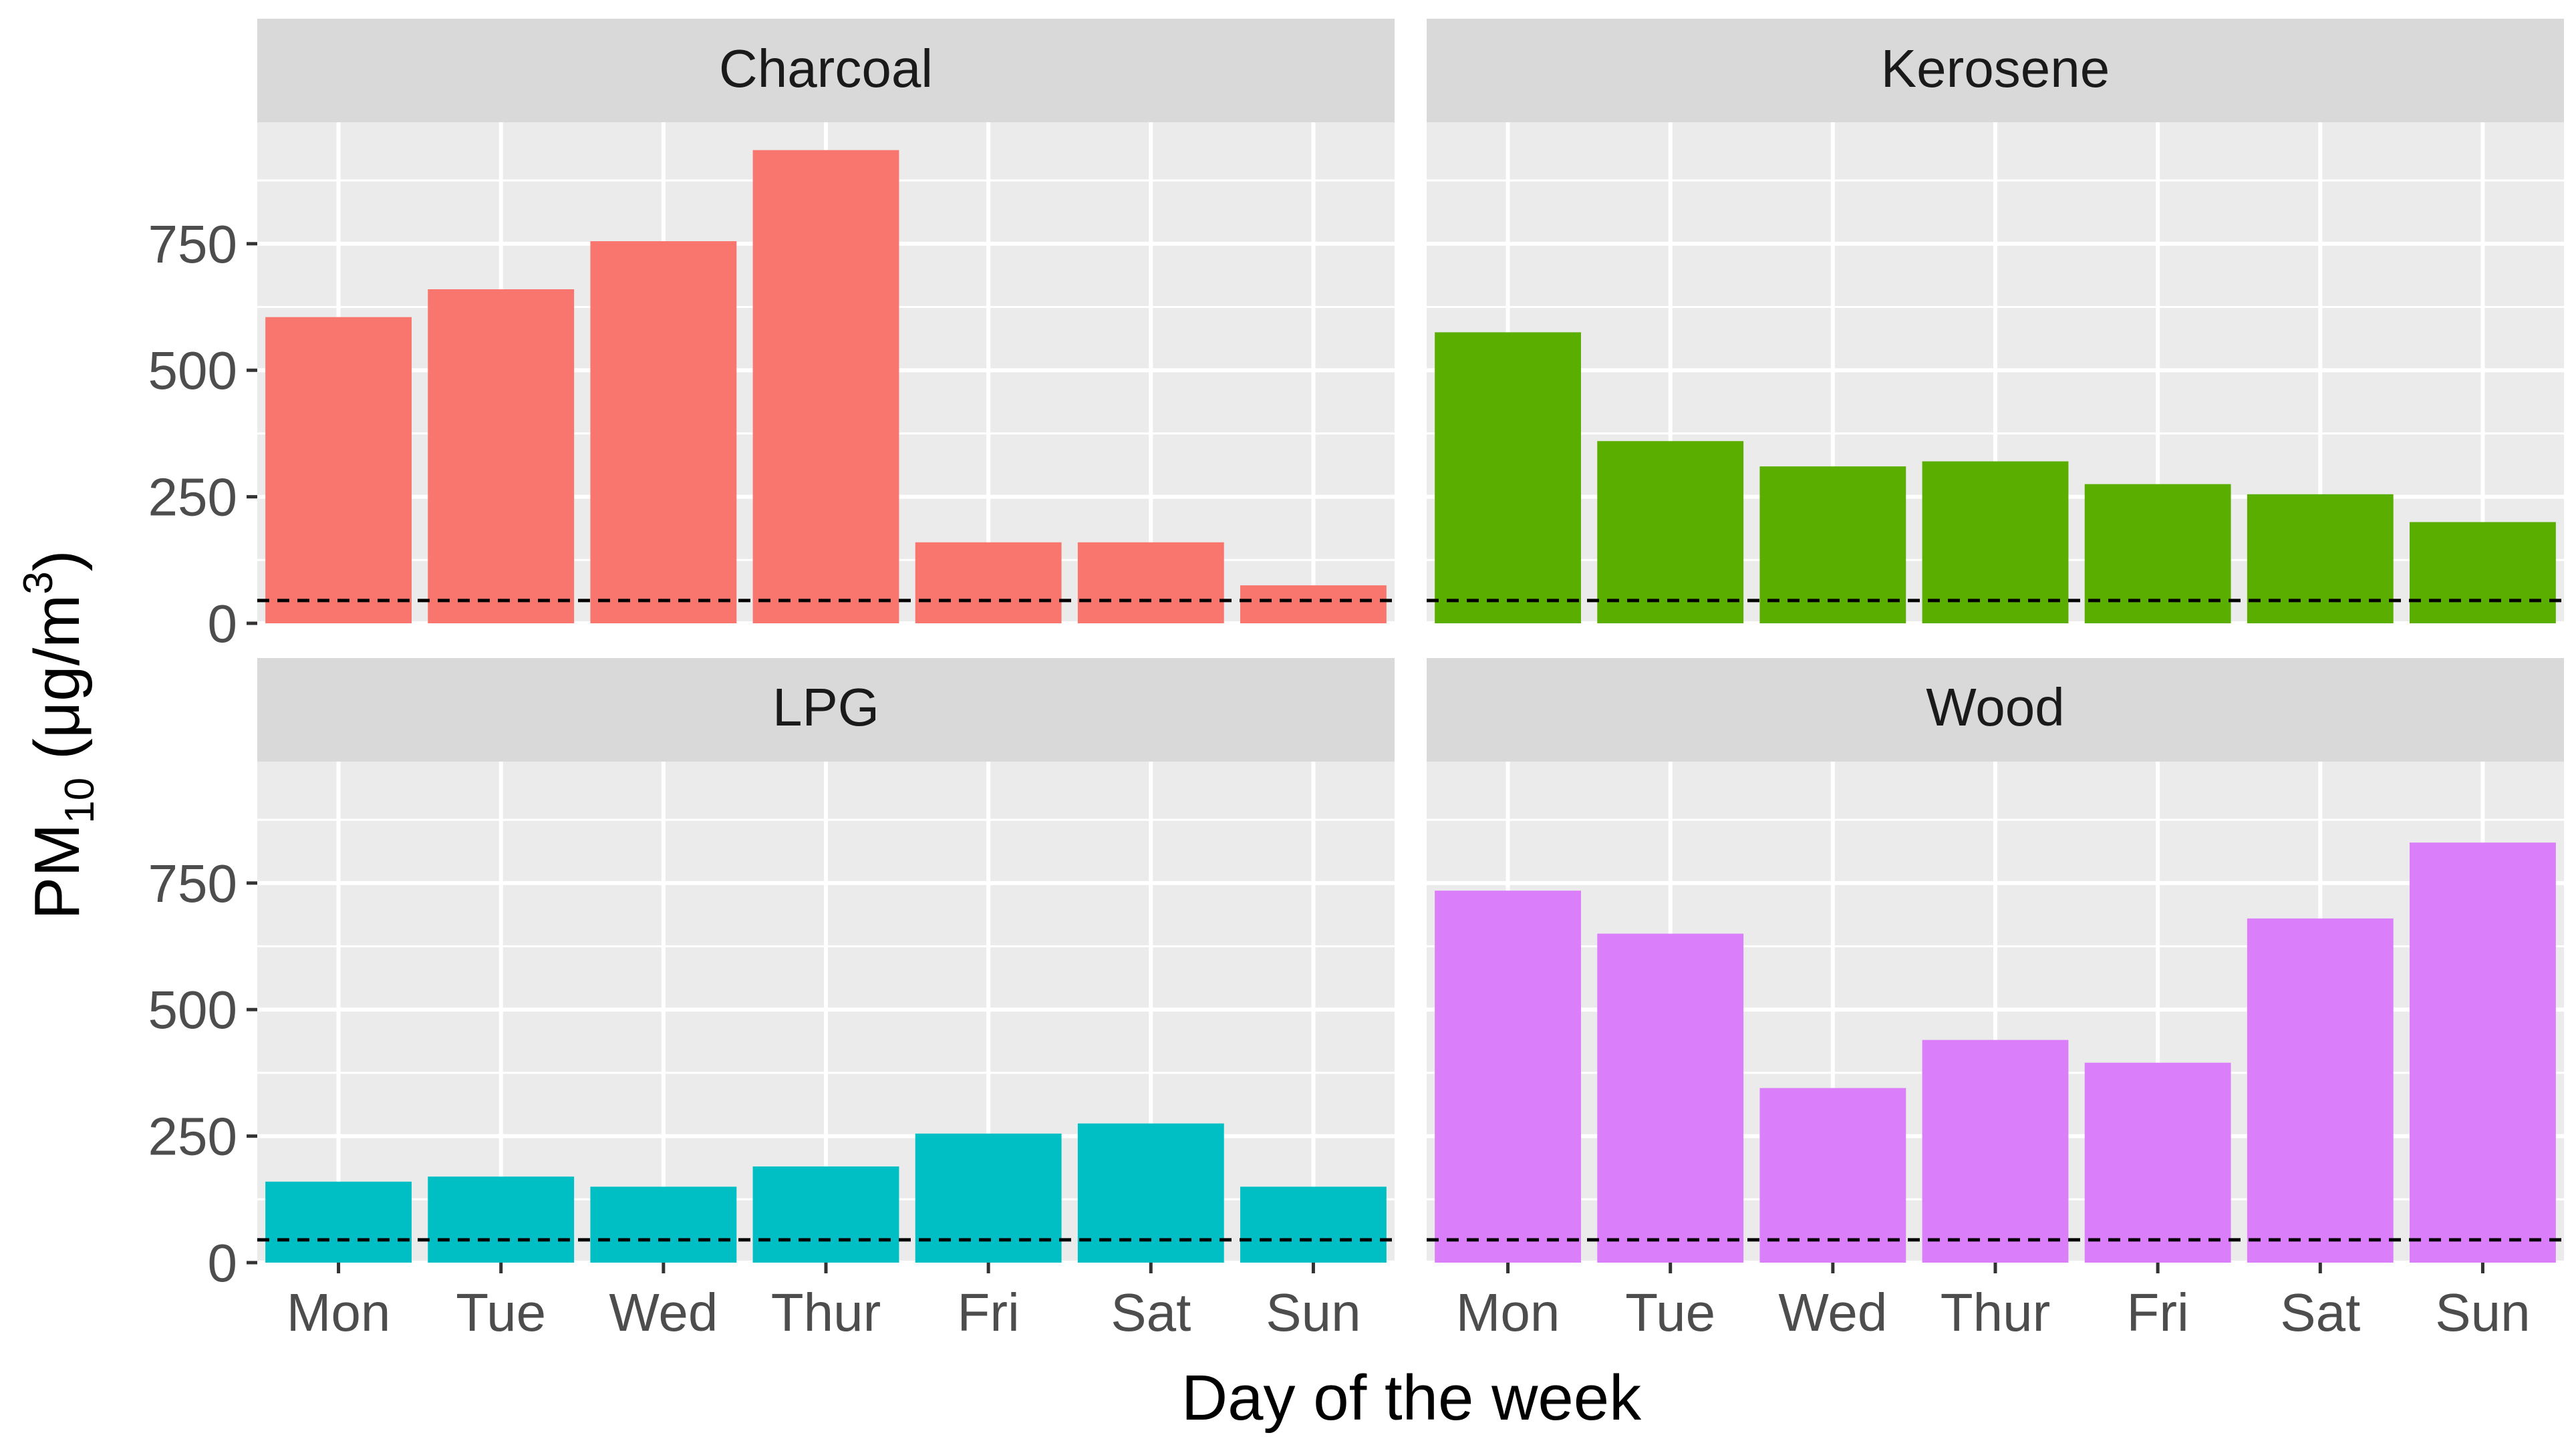 This screenshot has height=1441, width=2576. What do you see at coordinates (1313, 1224) in the screenshot?
I see `bar-lpg-sun` at bounding box center [1313, 1224].